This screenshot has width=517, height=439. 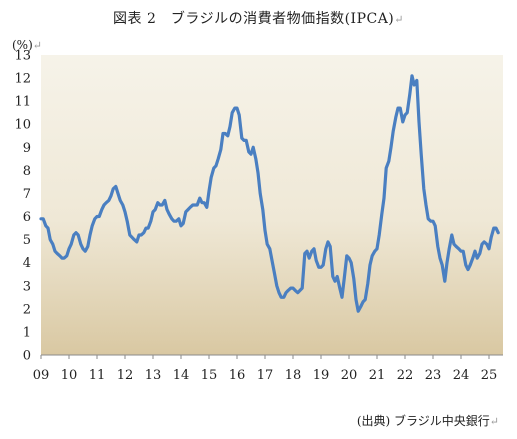 I want to click on y-tick-label: 1, so click(x=27, y=332).